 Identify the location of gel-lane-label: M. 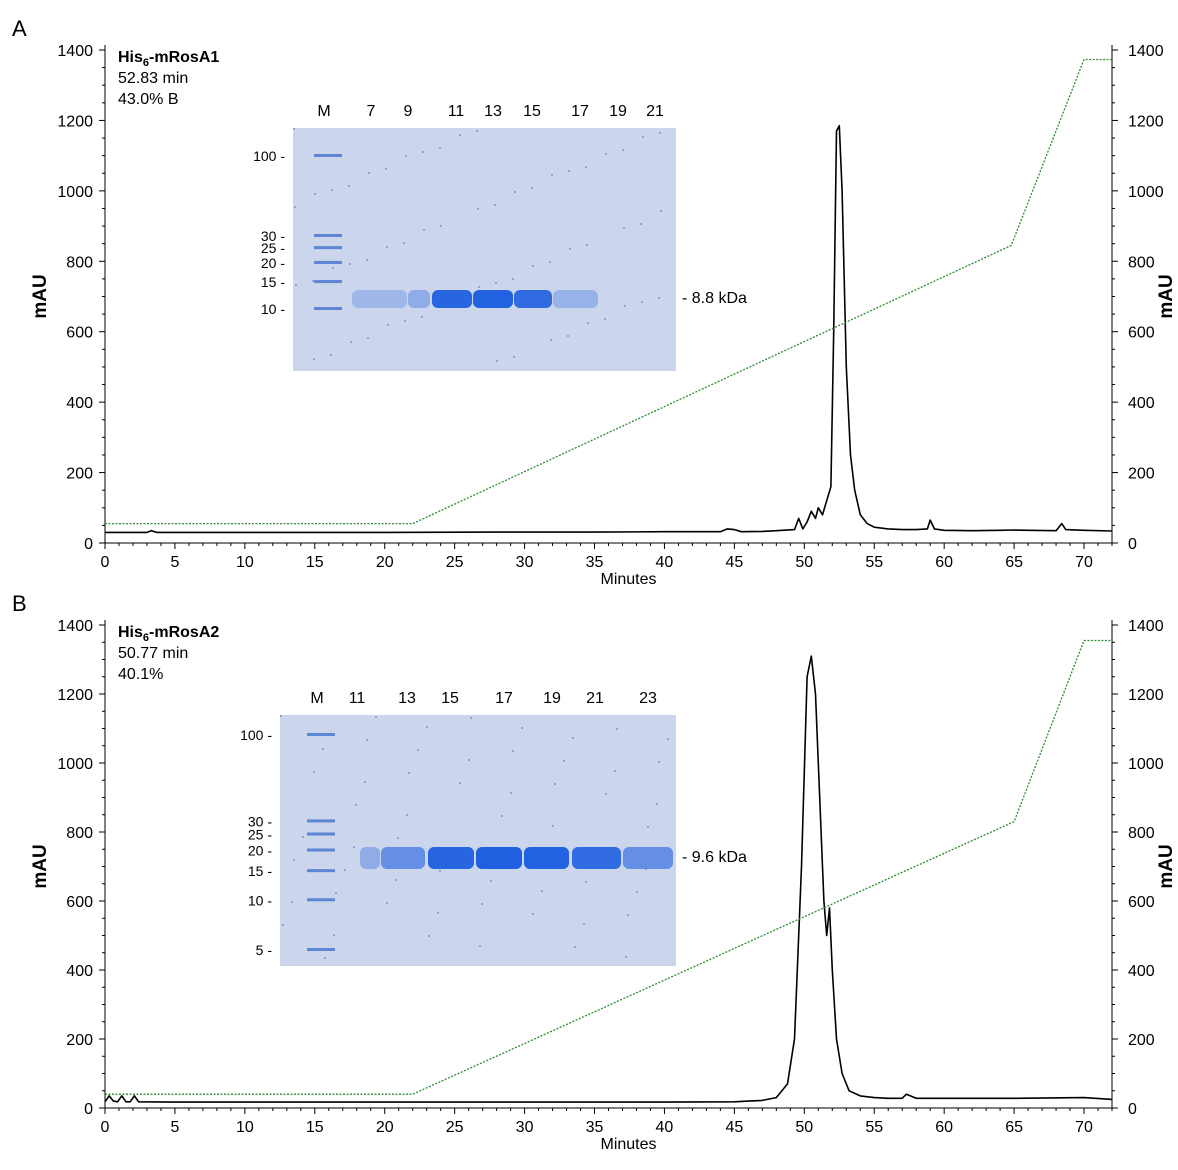
(323, 111).